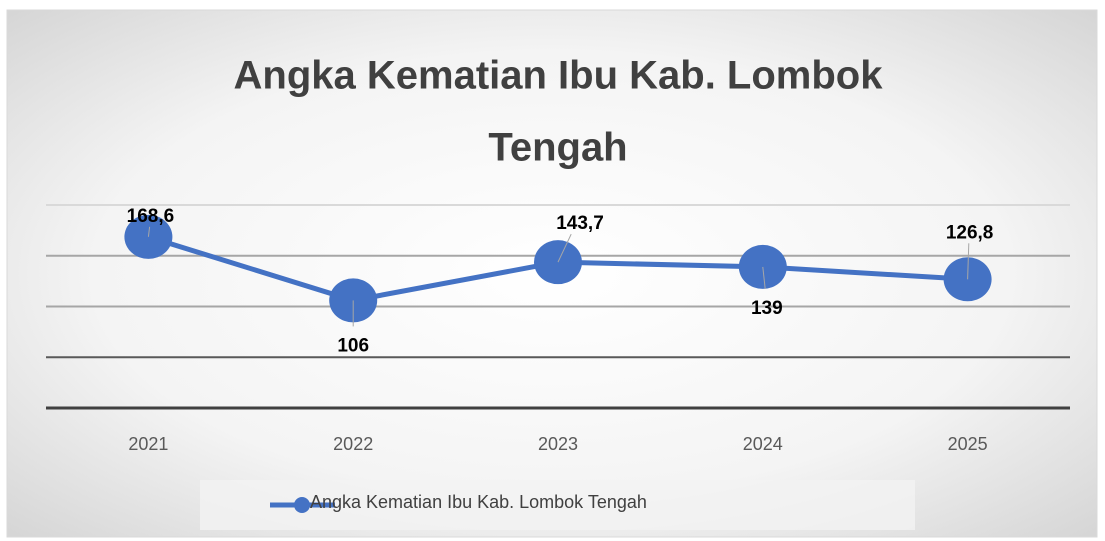 The image size is (1105, 541). Describe the element at coordinates (558, 444) in the screenshot. I see `x-tick-label: 2023` at that location.